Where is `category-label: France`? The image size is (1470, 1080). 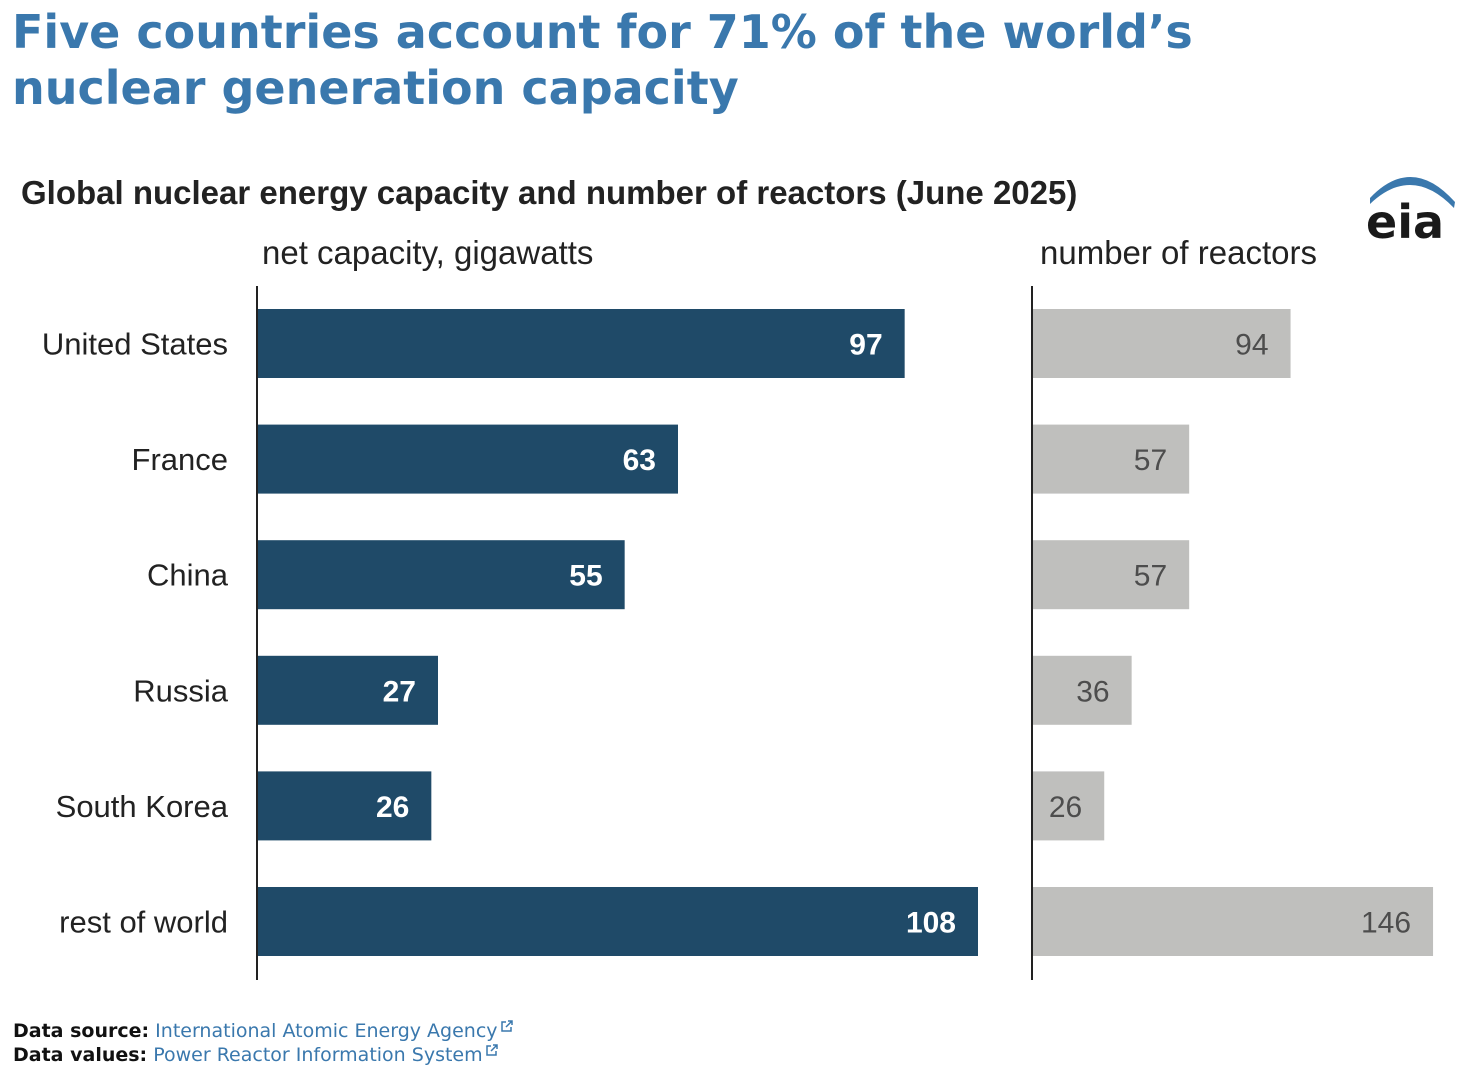 category-label: France is located at coordinates (180, 459).